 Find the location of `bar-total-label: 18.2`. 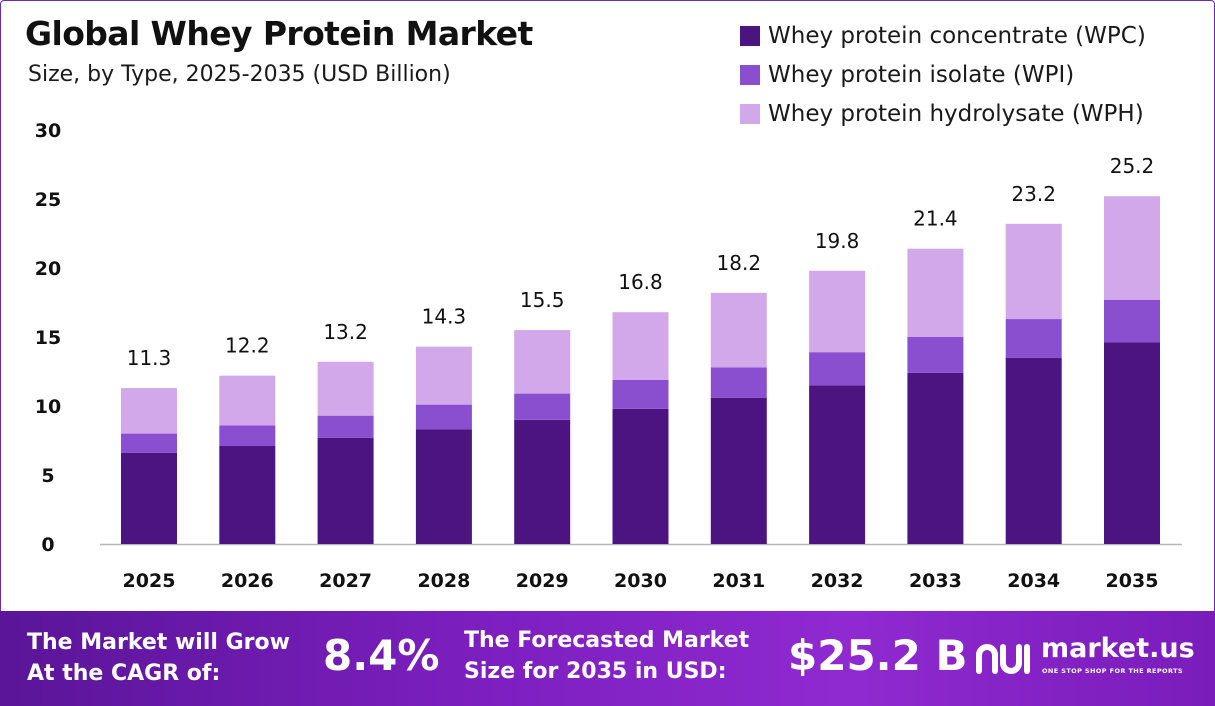

bar-total-label: 18.2 is located at coordinates (739, 263).